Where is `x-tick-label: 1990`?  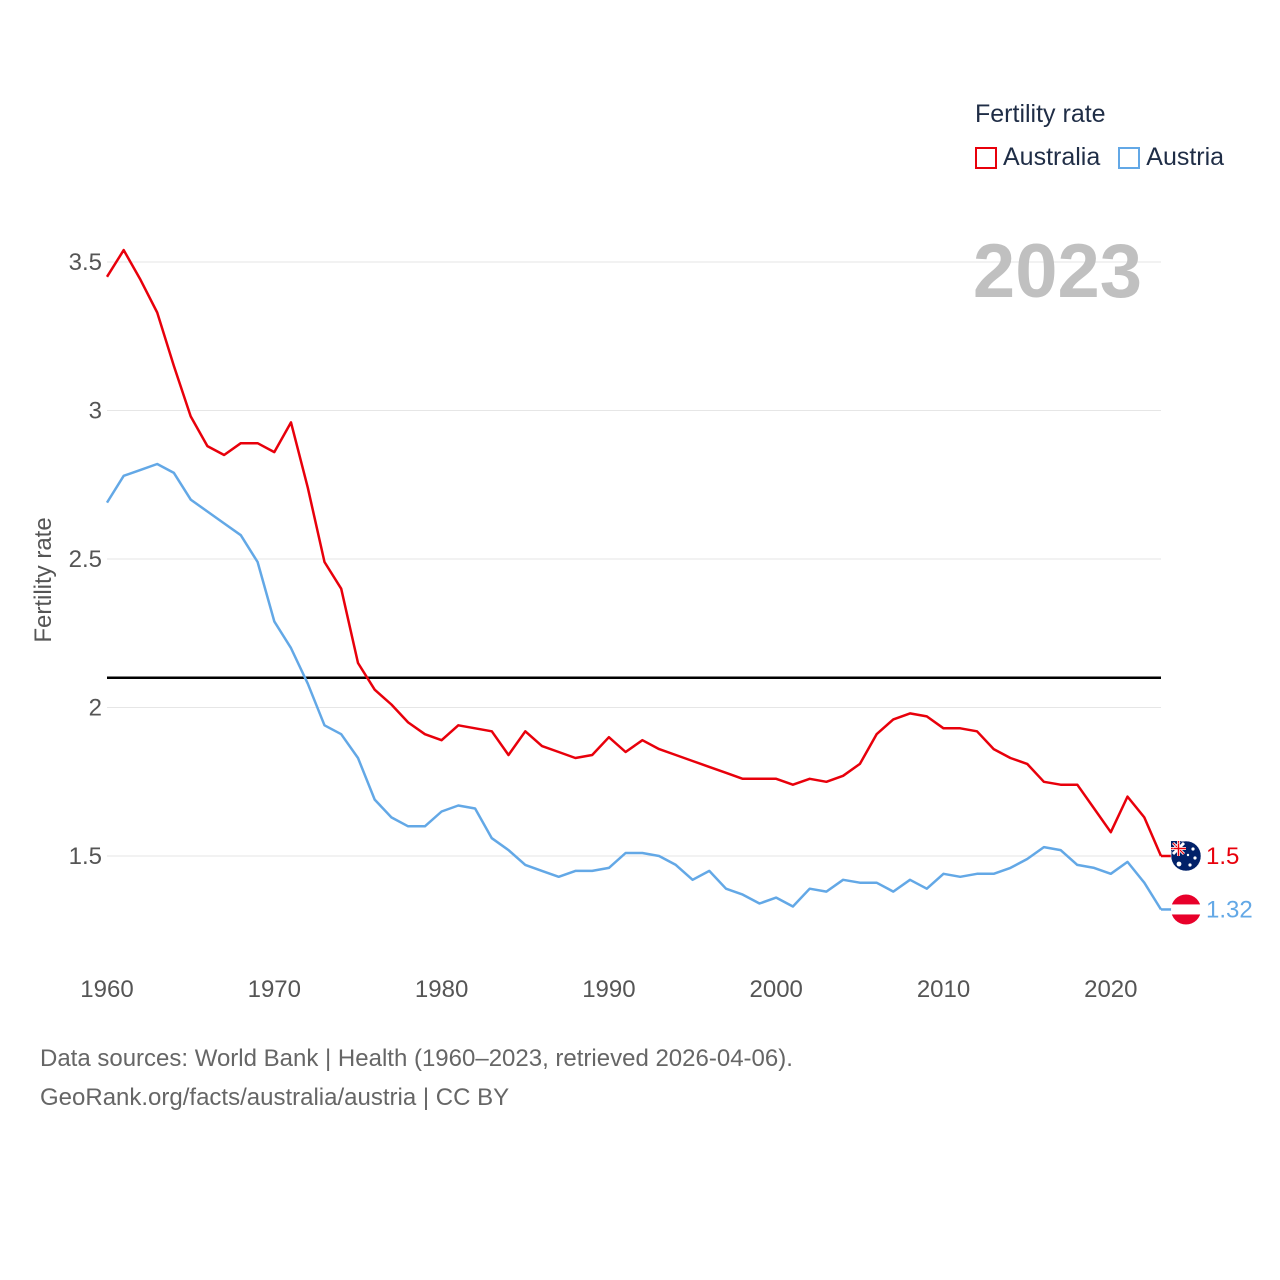
x-tick-label: 1990 is located at coordinates (608, 989).